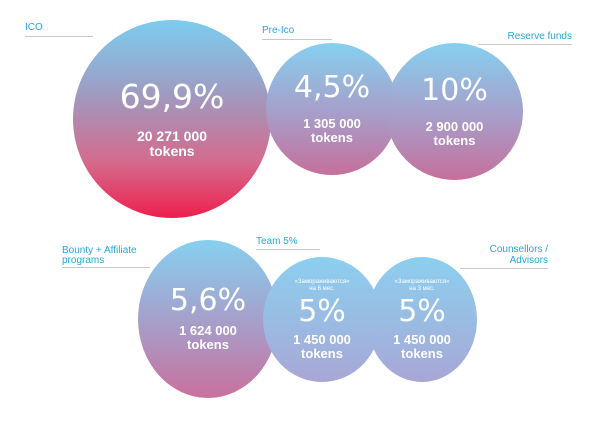 The image size is (595, 425). Describe the element at coordinates (528, 260) in the screenshot. I see `label-couns-line2: Advisors` at that location.